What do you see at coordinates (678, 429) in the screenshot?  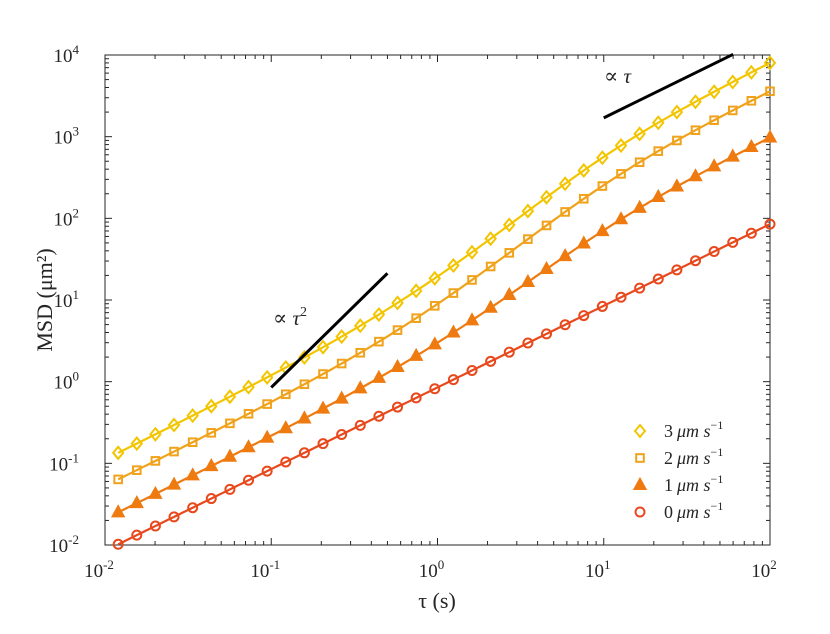 I see `legend-item: 3 μm s−1` at bounding box center [678, 429].